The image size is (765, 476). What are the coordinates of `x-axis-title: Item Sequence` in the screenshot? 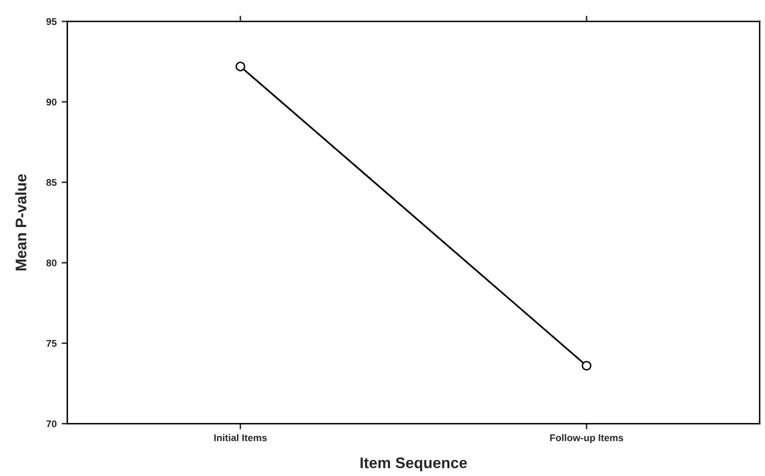 It's located at (413, 464).